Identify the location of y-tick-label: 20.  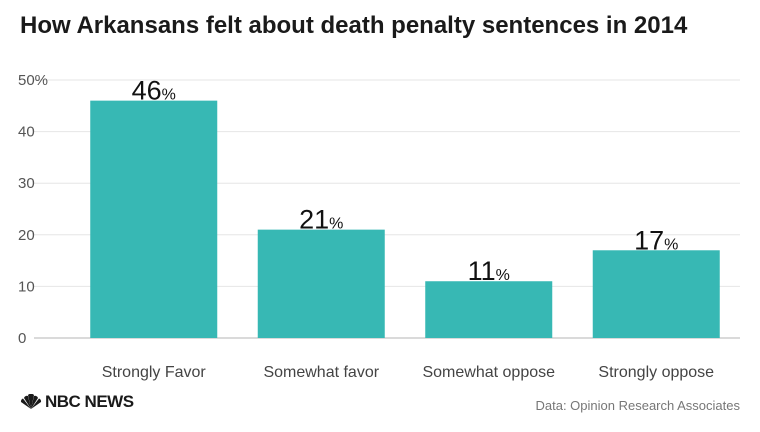
(26, 235).